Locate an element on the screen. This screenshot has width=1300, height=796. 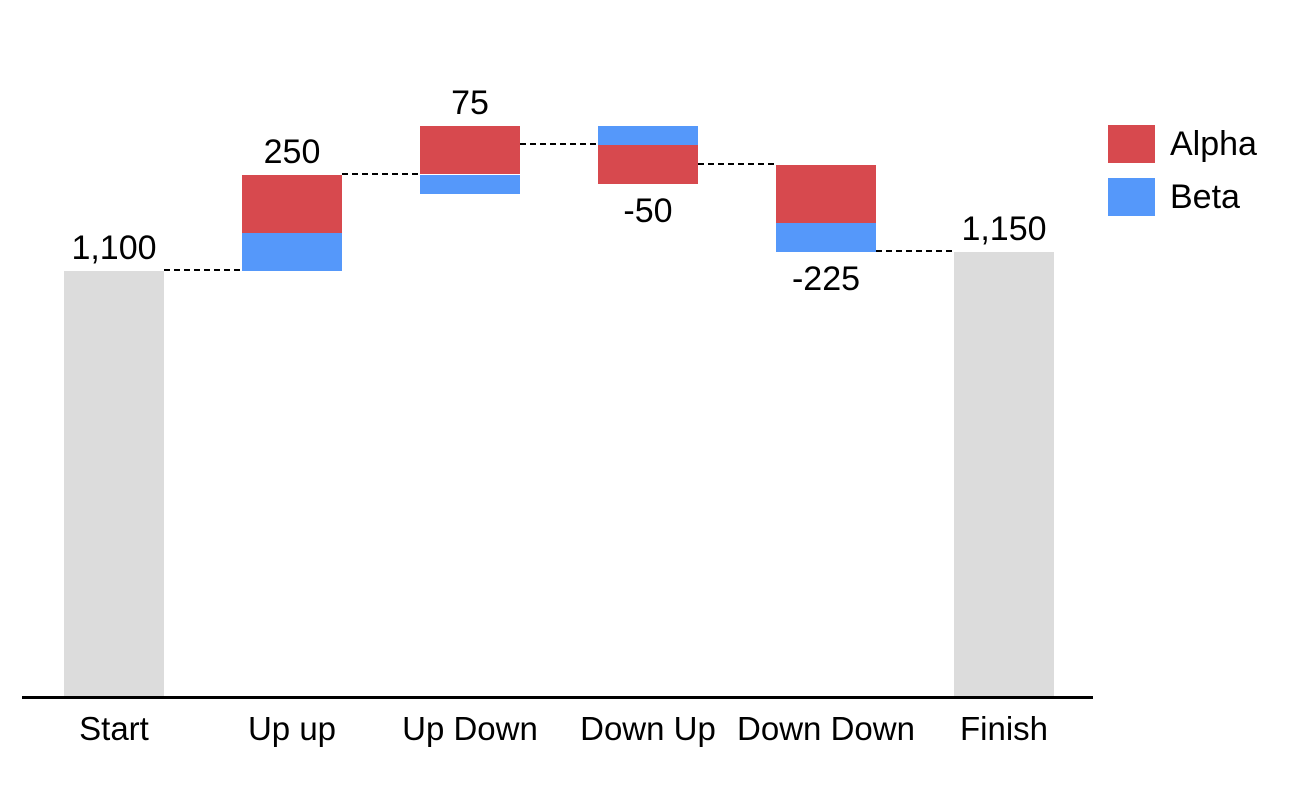
legend-swatch-beta is located at coordinates (1131, 197).